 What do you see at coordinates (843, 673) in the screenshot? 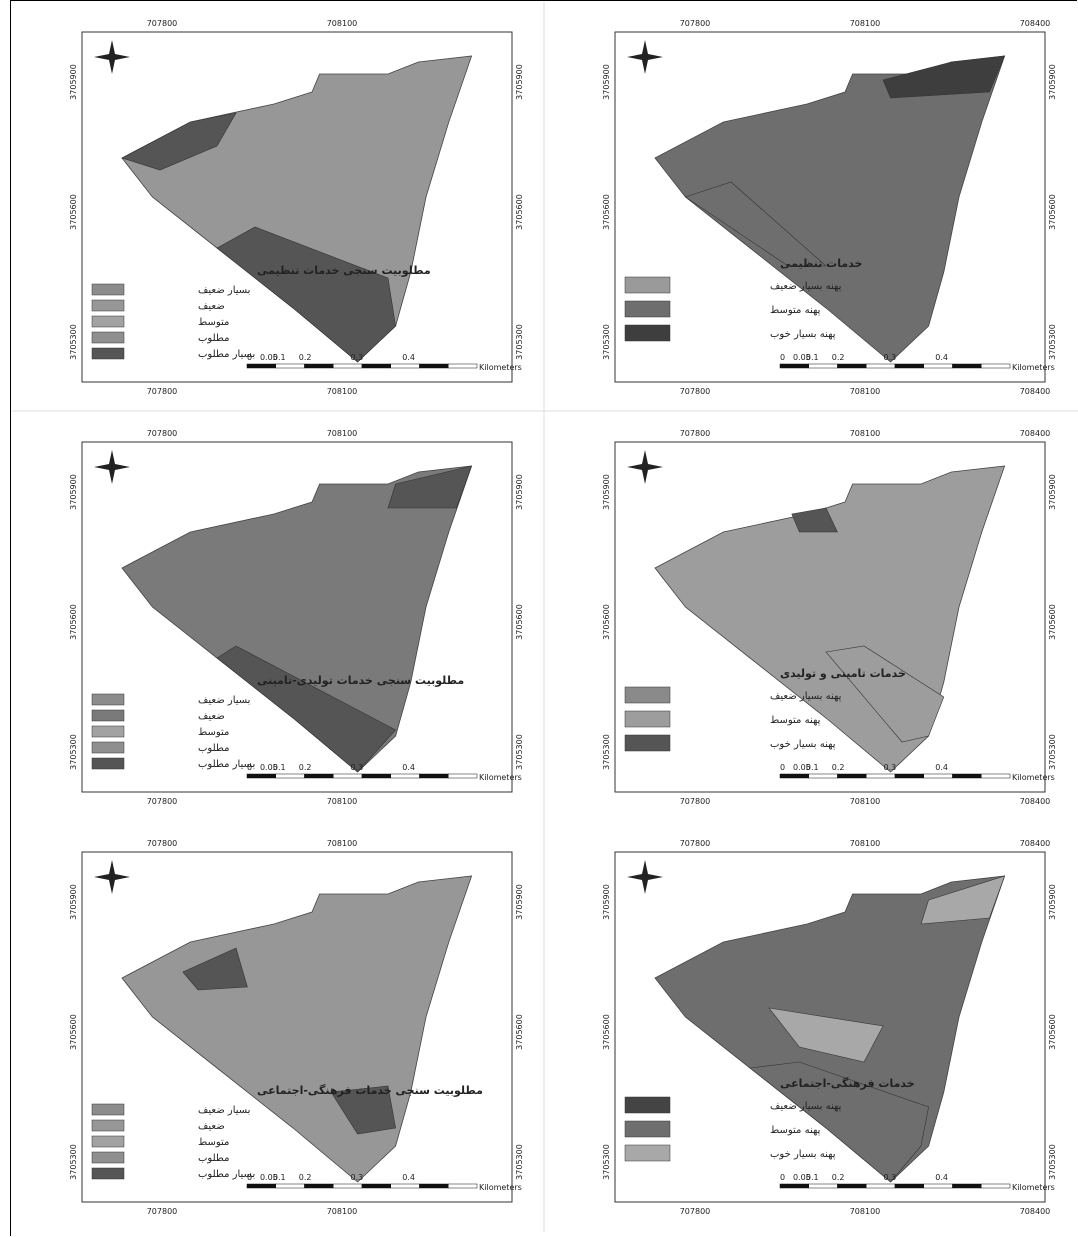
I see `legend-title: خدمات تامینی و تولیدی` at bounding box center [843, 673].